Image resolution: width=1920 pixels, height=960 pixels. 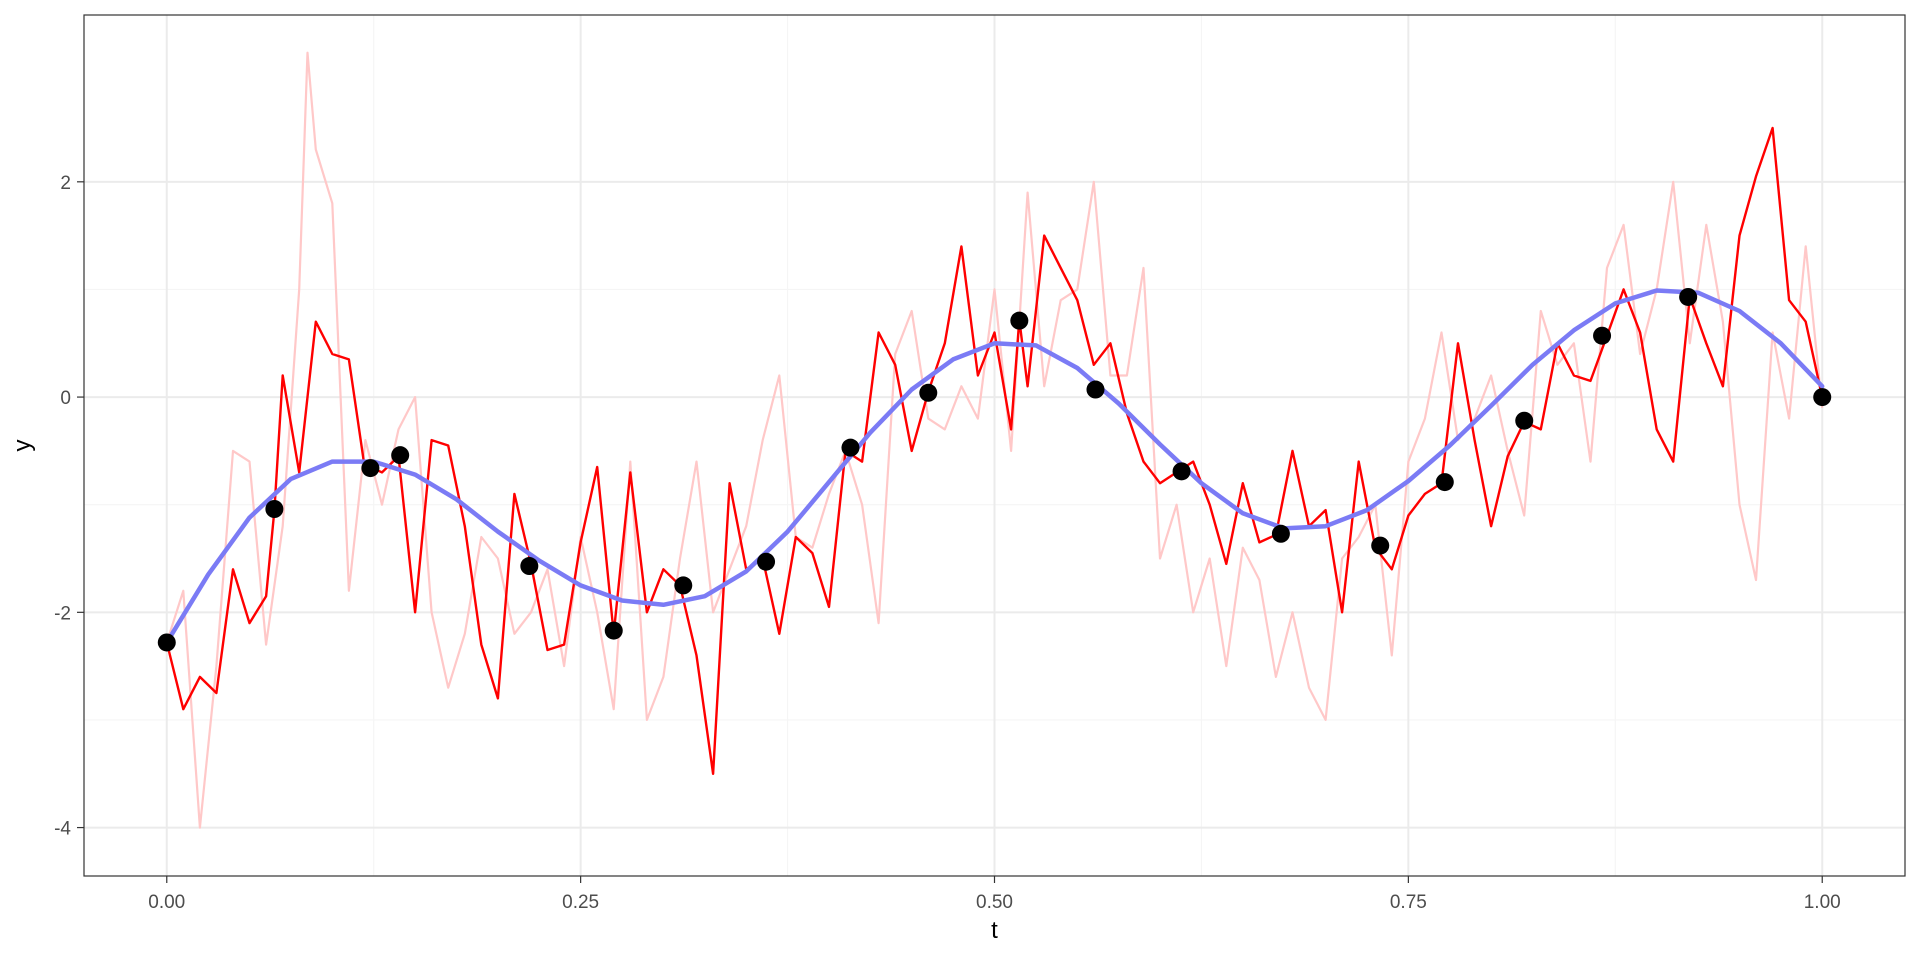 I want to click on y-tick-label: 2, so click(x=65, y=183).